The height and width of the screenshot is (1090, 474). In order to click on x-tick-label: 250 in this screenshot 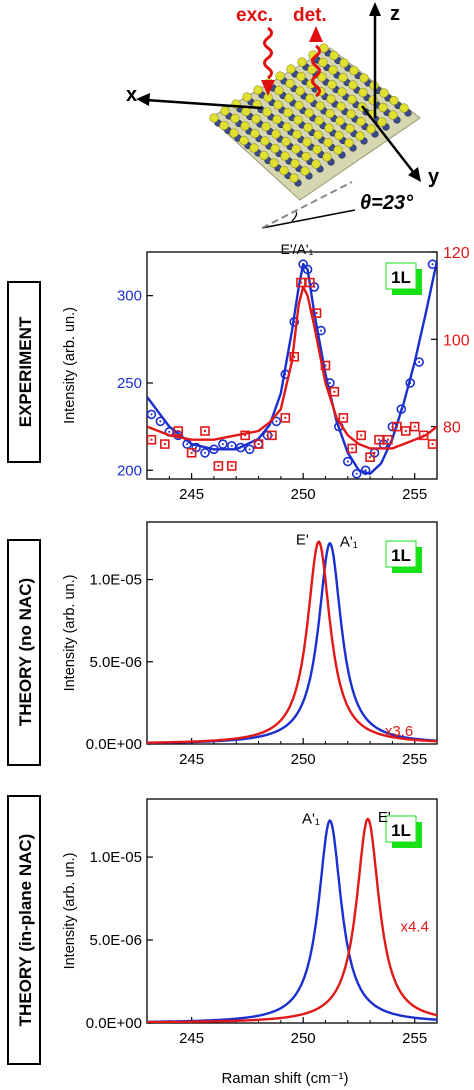, I will do `click(303, 759)`.